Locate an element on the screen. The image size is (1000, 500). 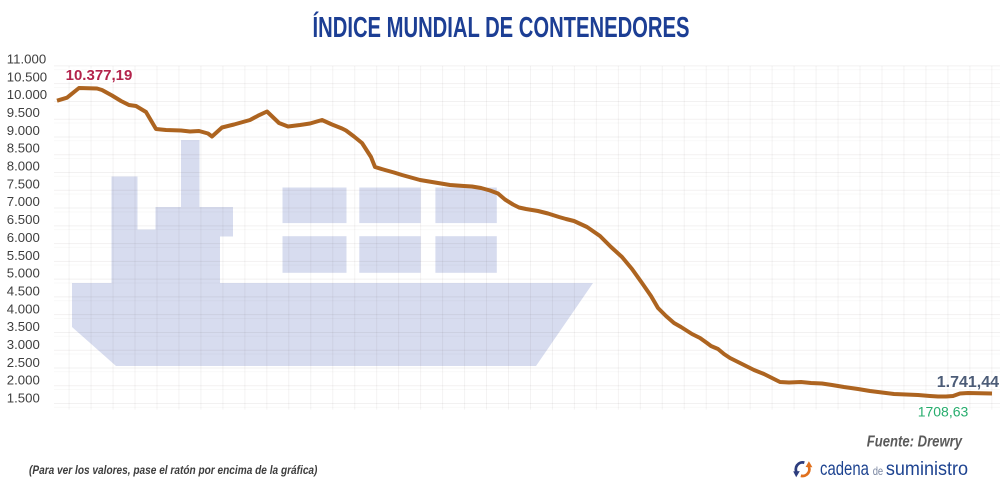
svg-text: 8.500 is located at coordinates (23, 148).